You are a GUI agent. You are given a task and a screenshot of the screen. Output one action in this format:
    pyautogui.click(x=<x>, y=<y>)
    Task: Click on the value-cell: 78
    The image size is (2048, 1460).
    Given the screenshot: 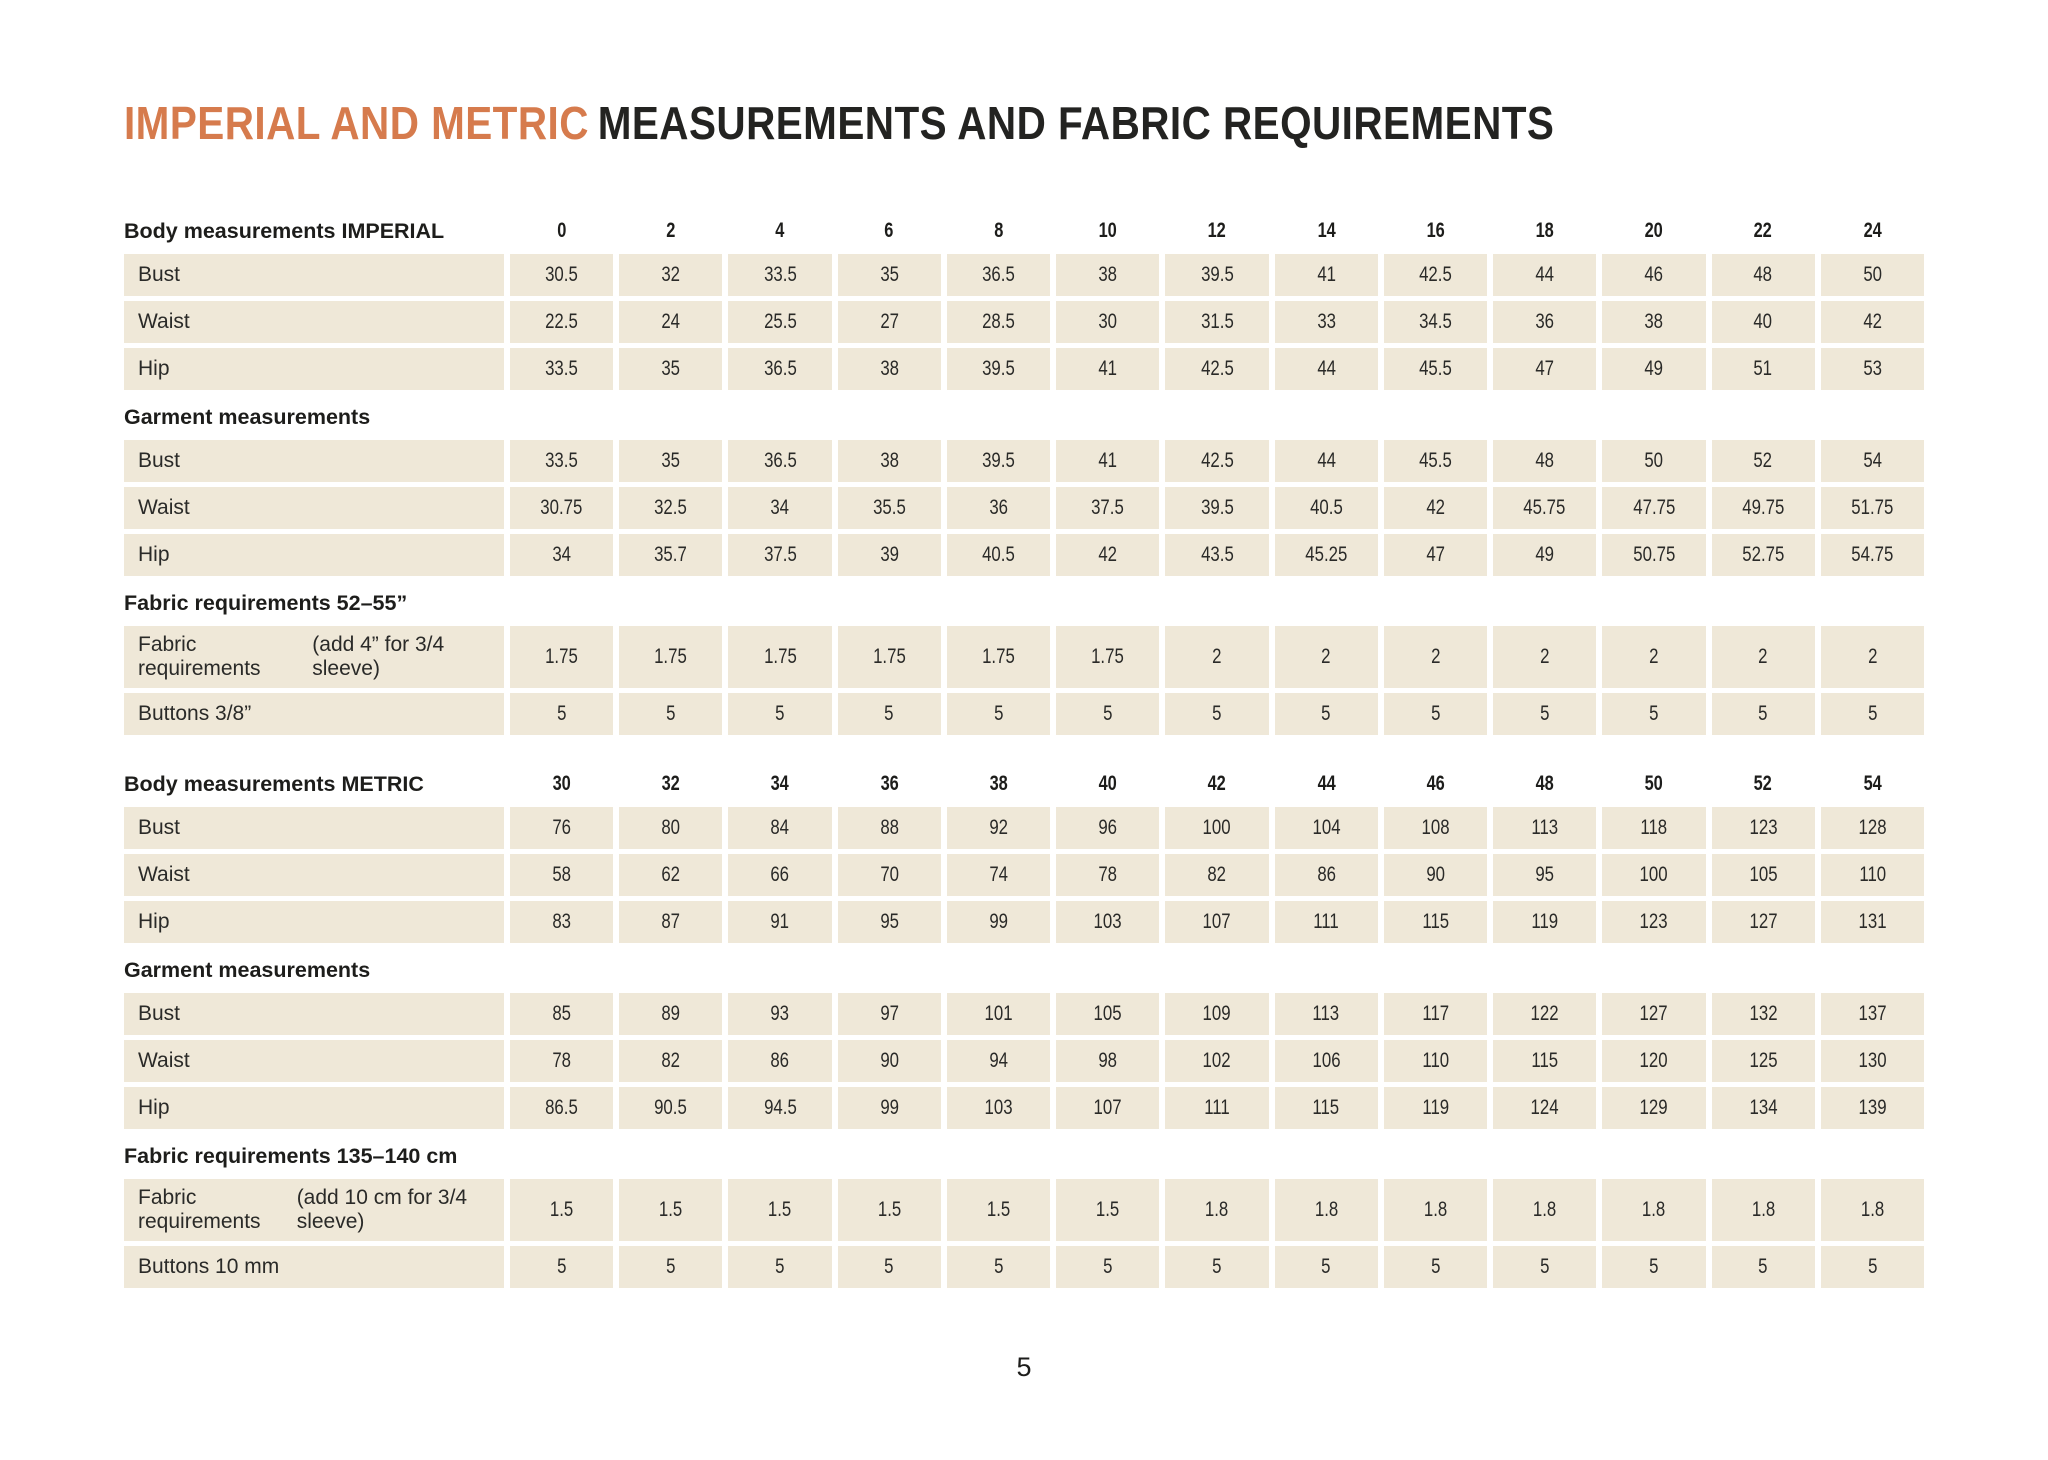 What is the action you would take?
    pyautogui.click(x=562, y=1061)
    